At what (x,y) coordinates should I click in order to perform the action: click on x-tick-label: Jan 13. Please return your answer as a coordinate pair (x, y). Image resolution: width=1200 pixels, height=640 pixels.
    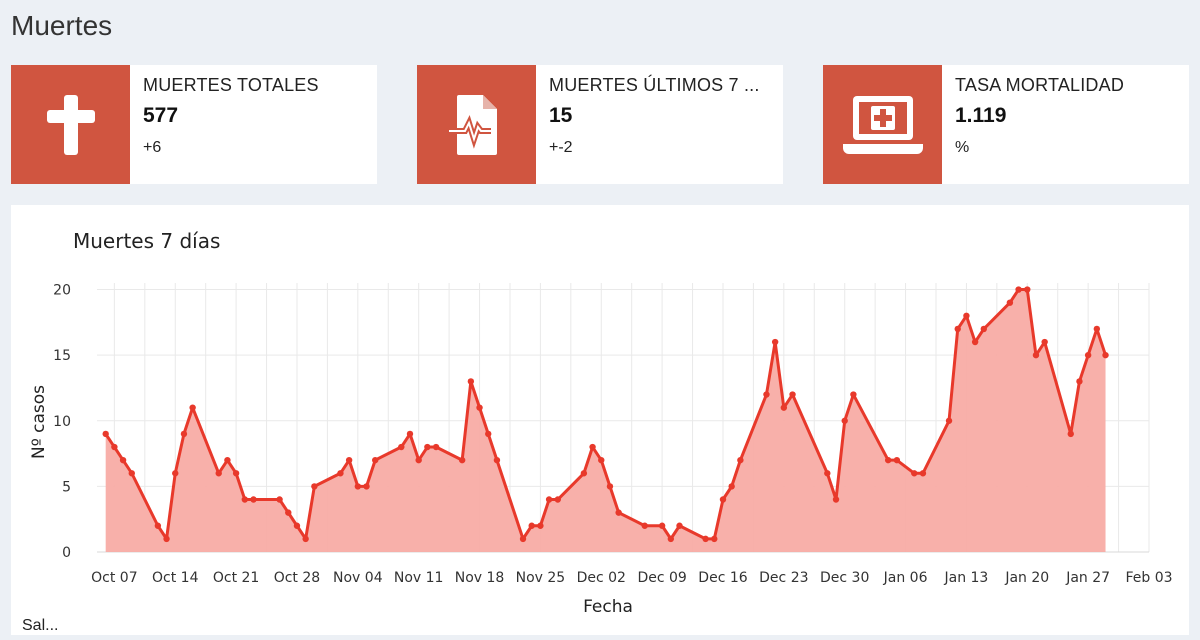
    Looking at the image, I should click on (965, 578).